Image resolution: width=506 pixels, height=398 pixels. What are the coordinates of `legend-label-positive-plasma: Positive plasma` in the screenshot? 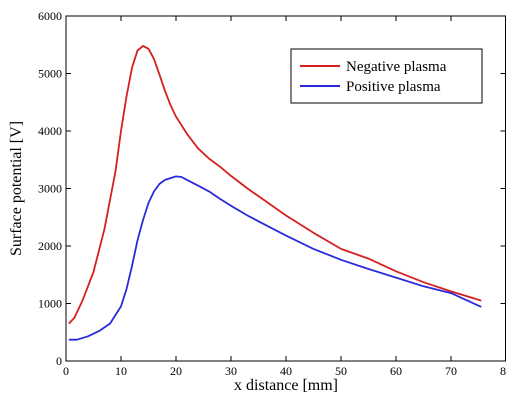 It's located at (393, 87).